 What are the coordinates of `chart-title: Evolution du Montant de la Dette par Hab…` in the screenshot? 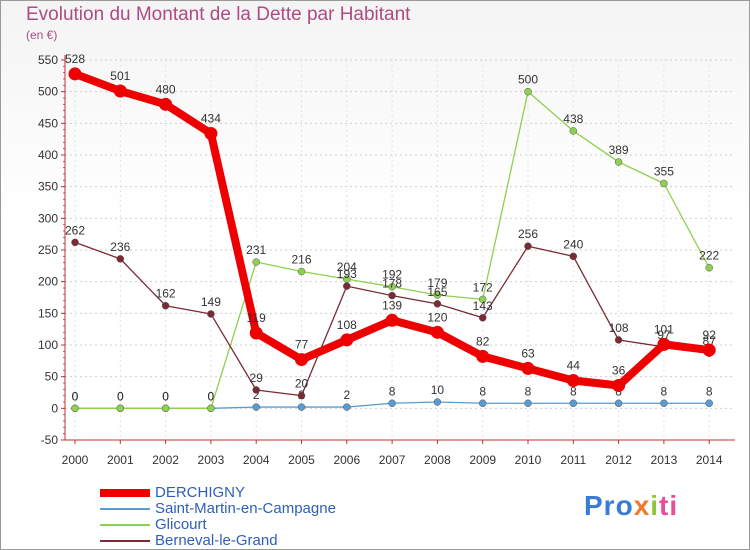 It's located at (218, 14).